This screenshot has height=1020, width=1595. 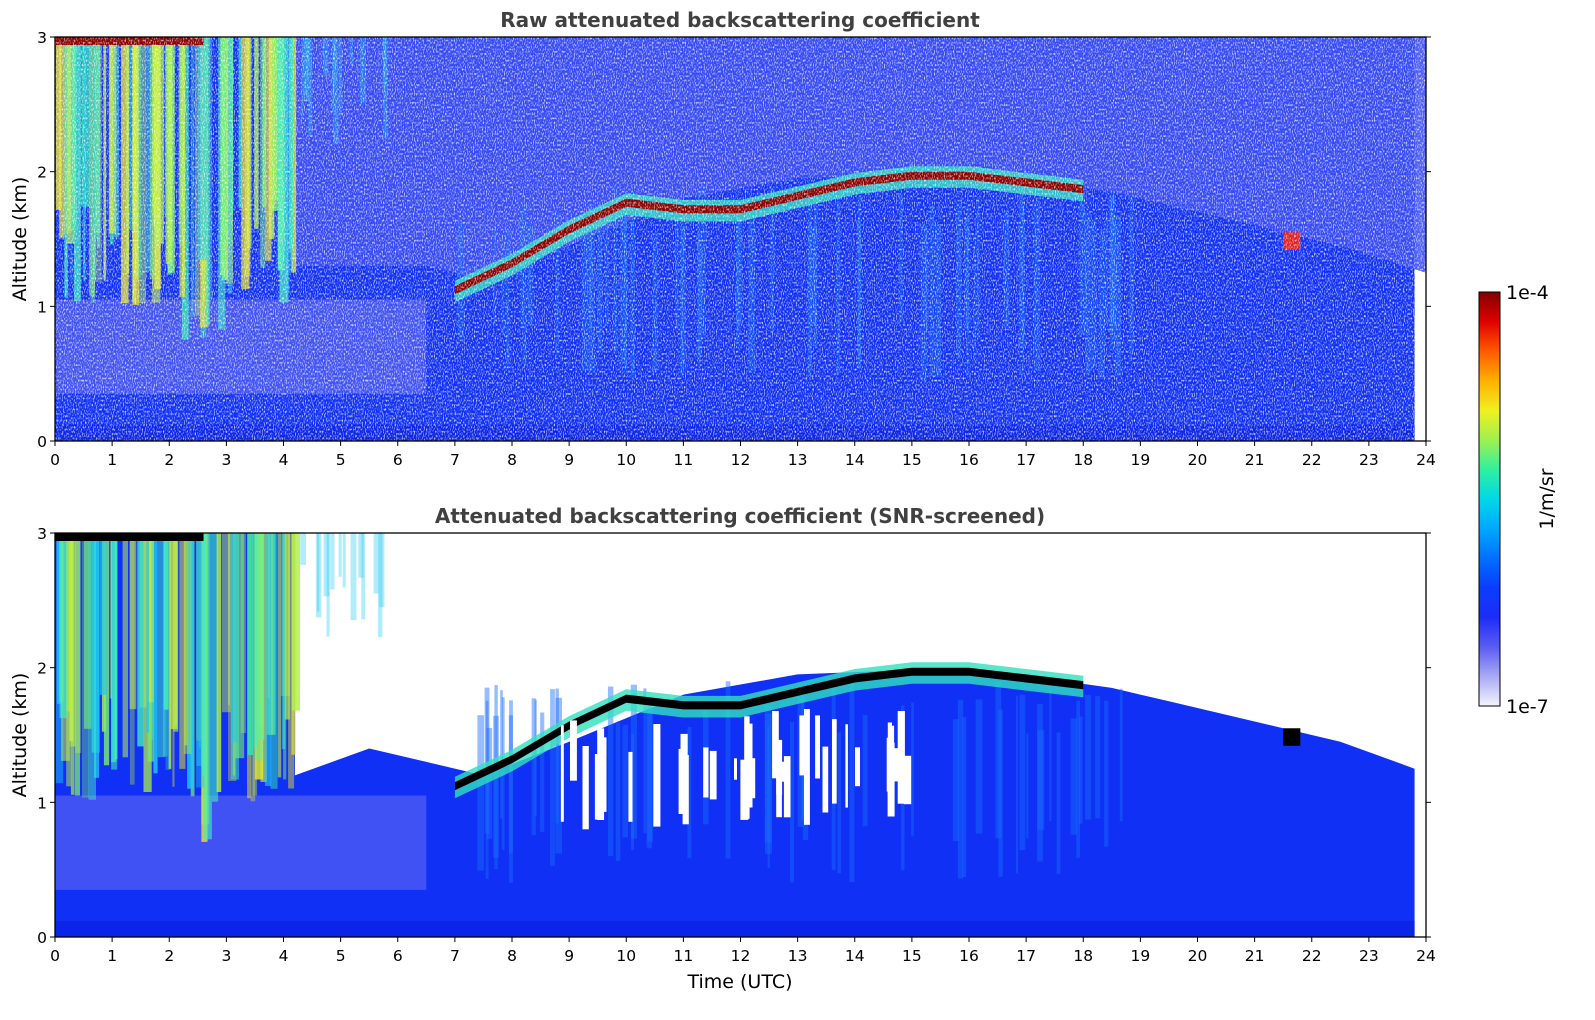 I want to click on x-tick-label: 14, so click(x=855, y=460).